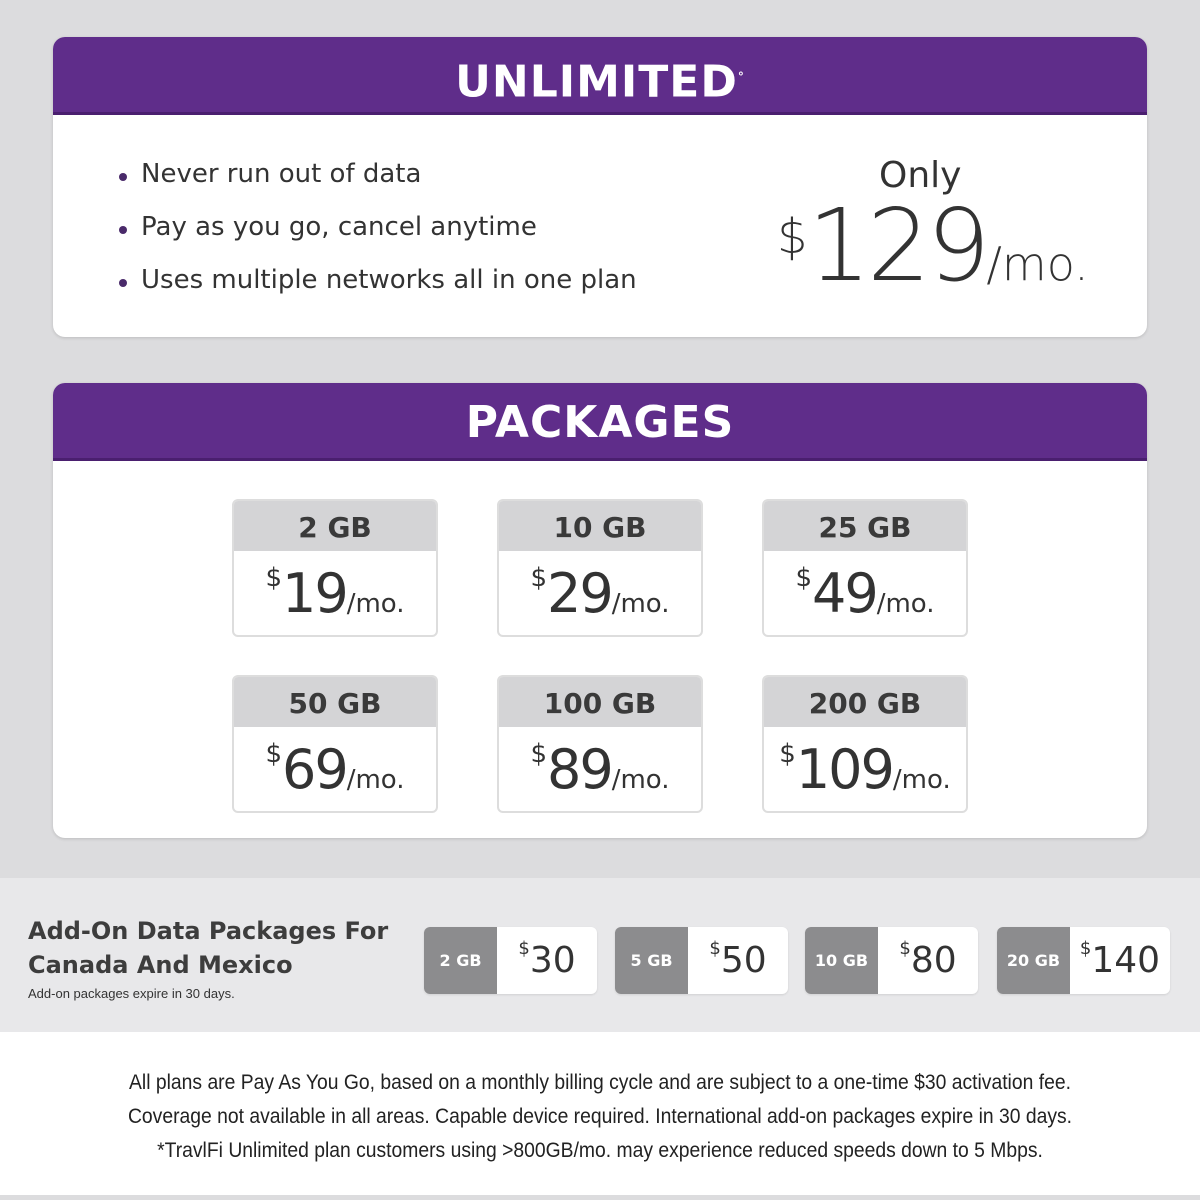 The width and height of the screenshot is (1200, 1200). Describe the element at coordinates (865, 526) in the screenshot. I see `package-size: 25 GB` at that location.